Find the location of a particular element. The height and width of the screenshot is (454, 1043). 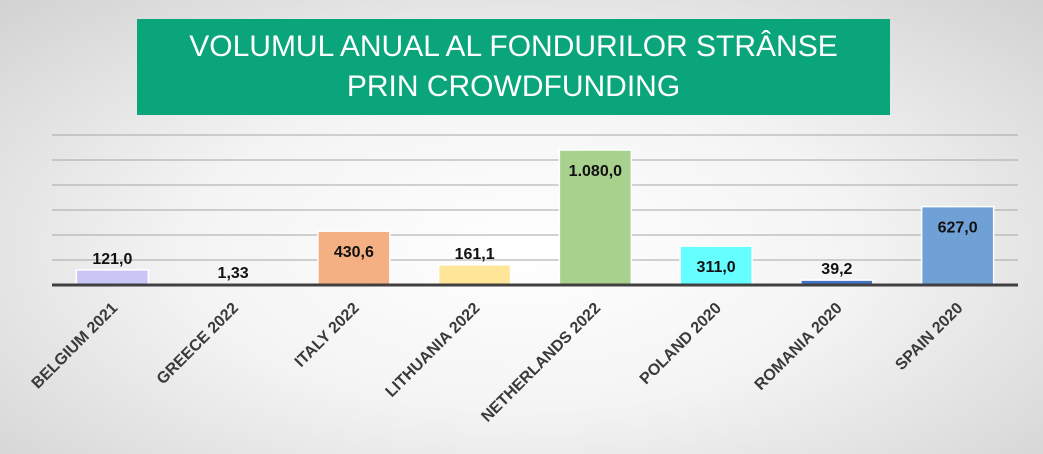

data-label: 430,6 is located at coordinates (354, 252).